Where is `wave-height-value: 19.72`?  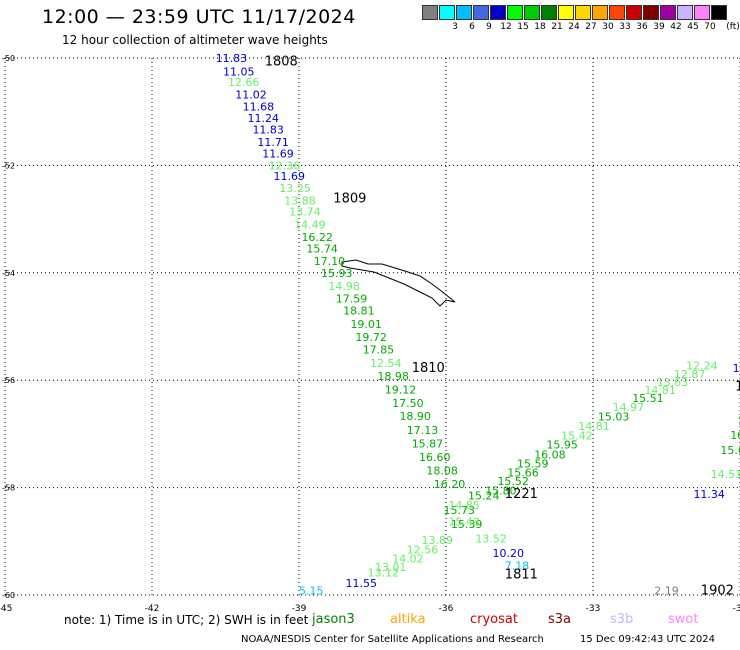
wave-height-value: 19.72 is located at coordinates (371, 337).